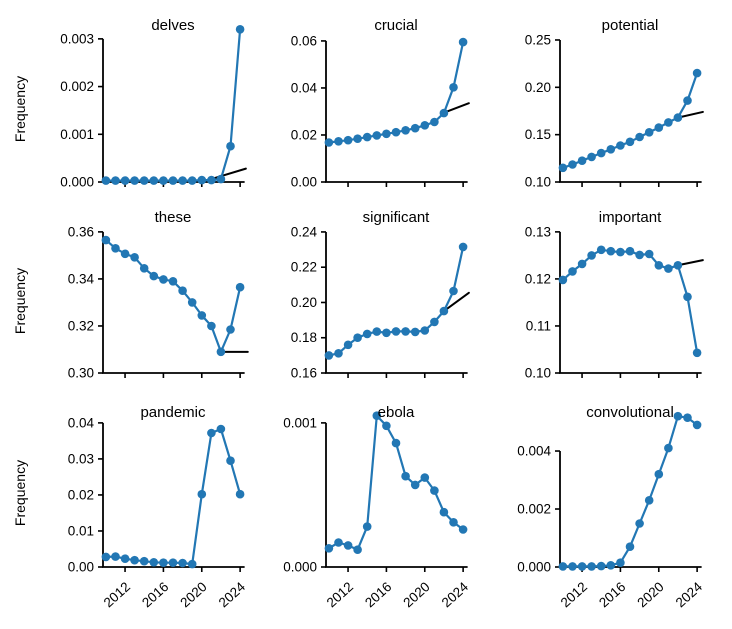  Describe the element at coordinates (304, 231) in the screenshot. I see `y-tick-label: 0.24` at that location.